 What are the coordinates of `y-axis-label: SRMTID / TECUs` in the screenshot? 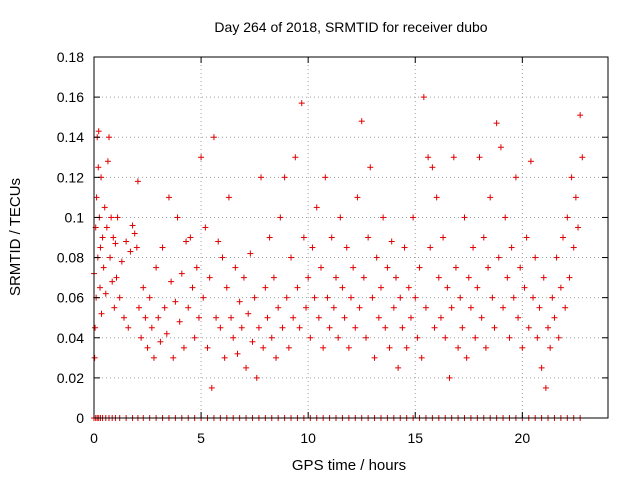 It's located at (15, 237).